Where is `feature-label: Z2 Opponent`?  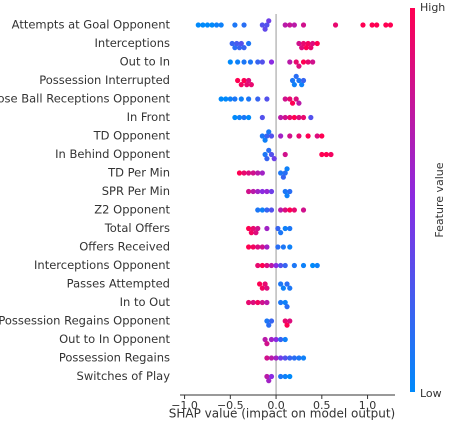 feature-label: Z2 Opponent is located at coordinates (132, 210).